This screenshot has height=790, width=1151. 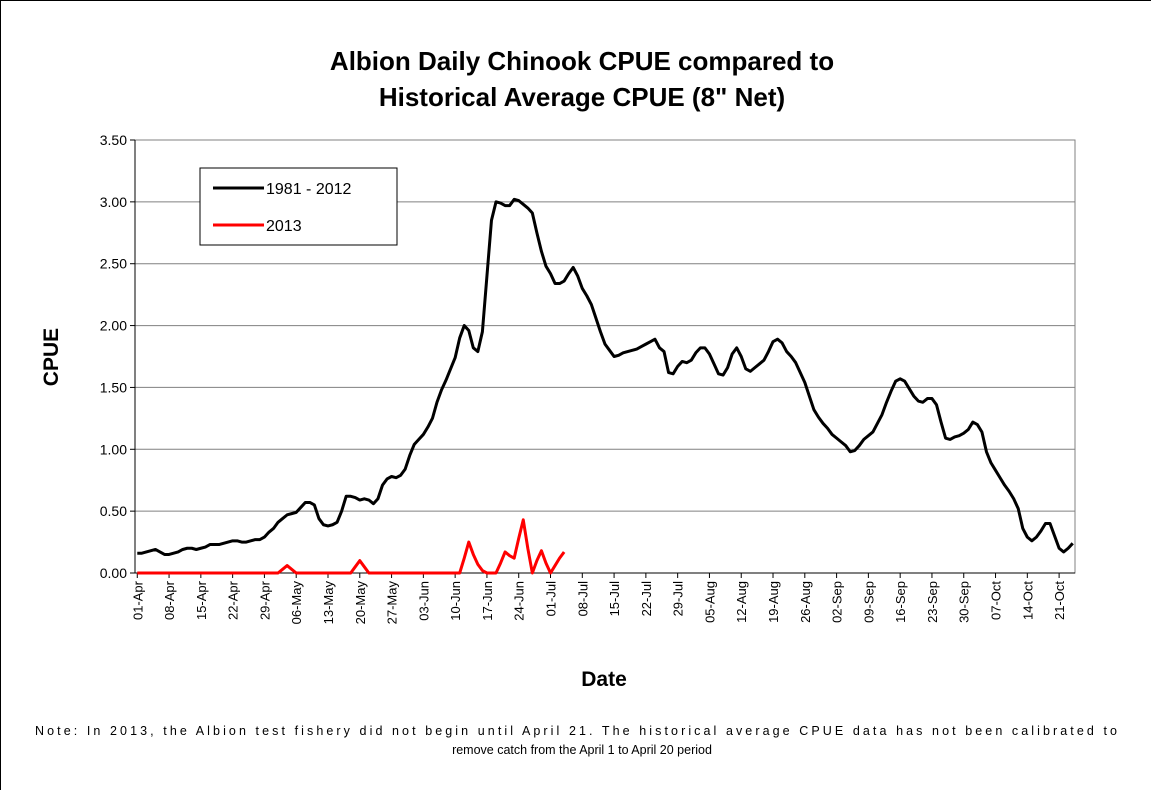 I want to click on x-tick-label: 01-Apr, so click(x=137, y=600).